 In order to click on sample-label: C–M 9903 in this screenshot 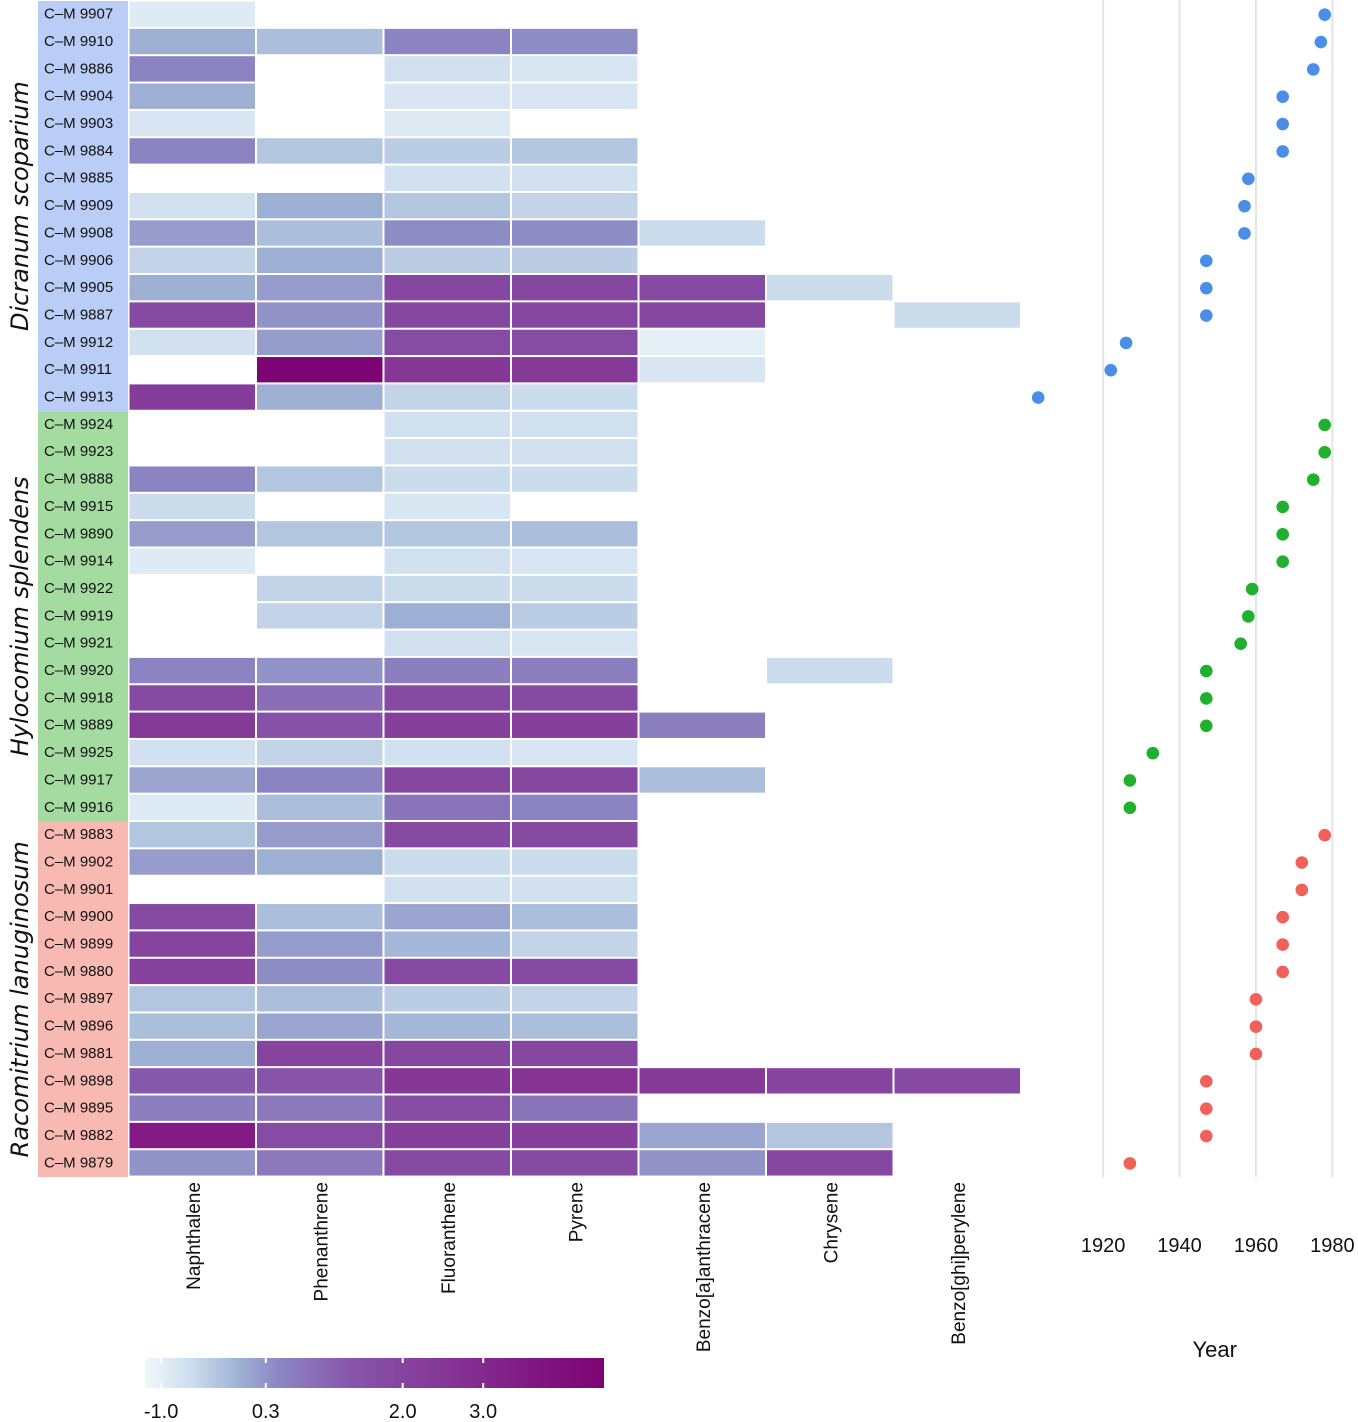, I will do `click(78, 123)`.